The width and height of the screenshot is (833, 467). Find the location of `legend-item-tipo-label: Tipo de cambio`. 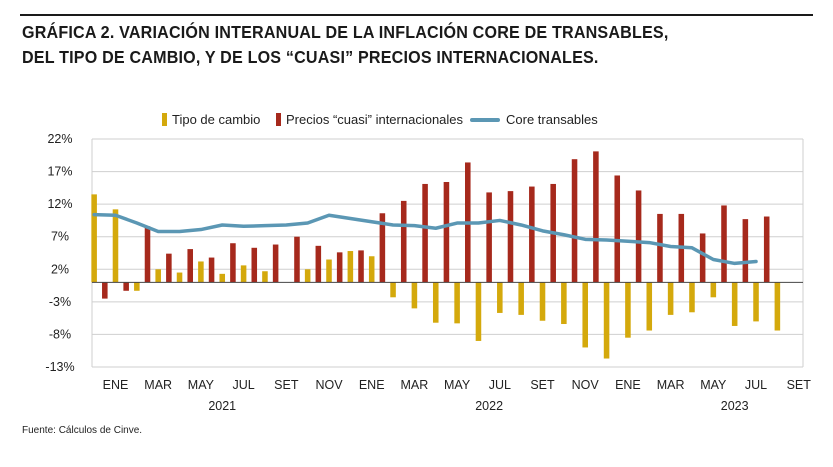

legend-item-tipo-label: Tipo de cambio is located at coordinates (216, 119).